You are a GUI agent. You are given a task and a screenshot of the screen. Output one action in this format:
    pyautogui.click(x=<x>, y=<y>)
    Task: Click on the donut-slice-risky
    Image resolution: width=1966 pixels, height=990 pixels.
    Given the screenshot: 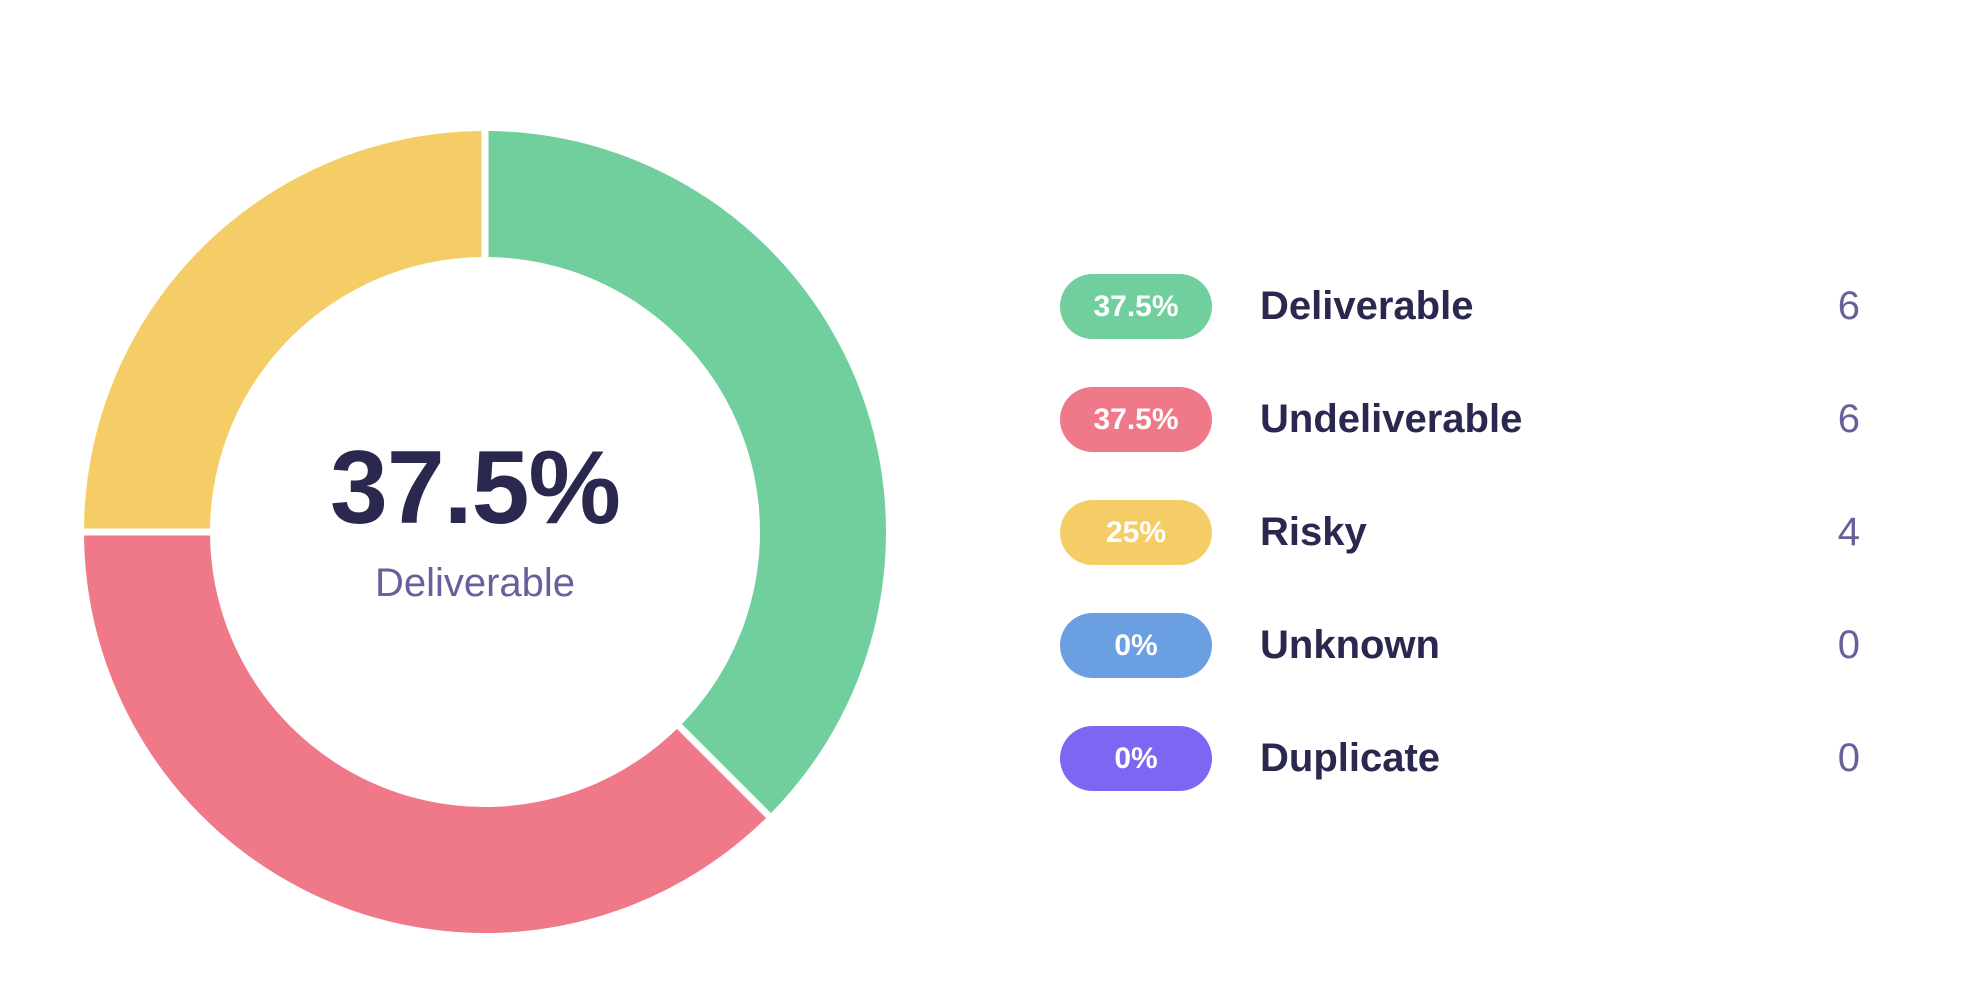 What is the action you would take?
    pyautogui.click(x=283, y=330)
    